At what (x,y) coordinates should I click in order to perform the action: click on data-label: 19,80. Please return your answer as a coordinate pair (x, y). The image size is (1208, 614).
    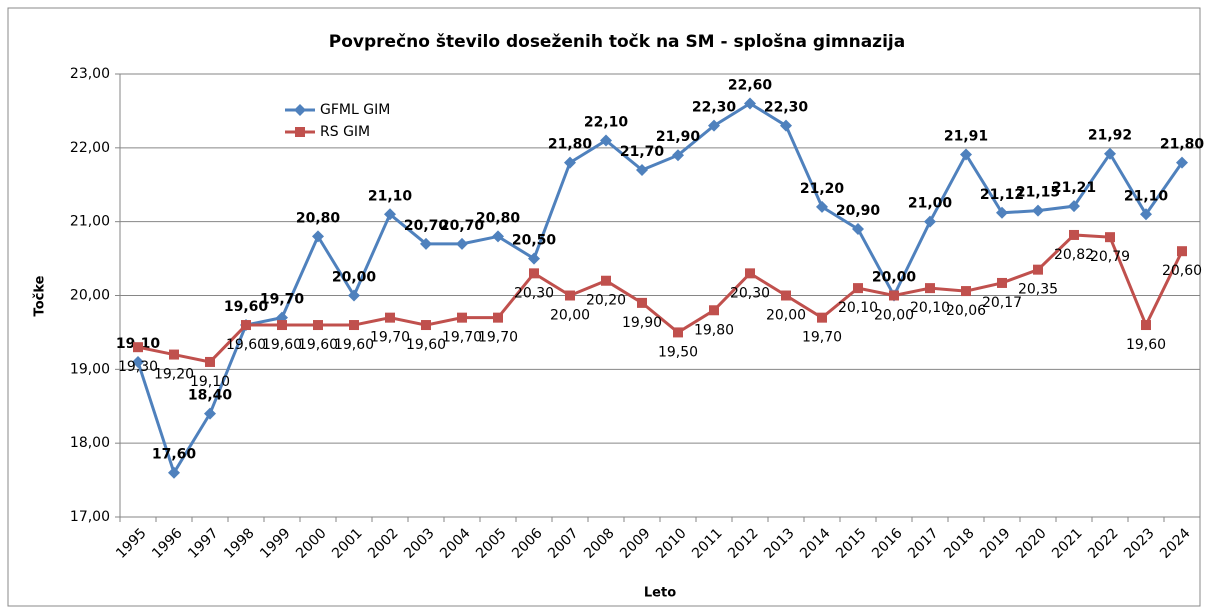
    Looking at the image, I should click on (714, 330).